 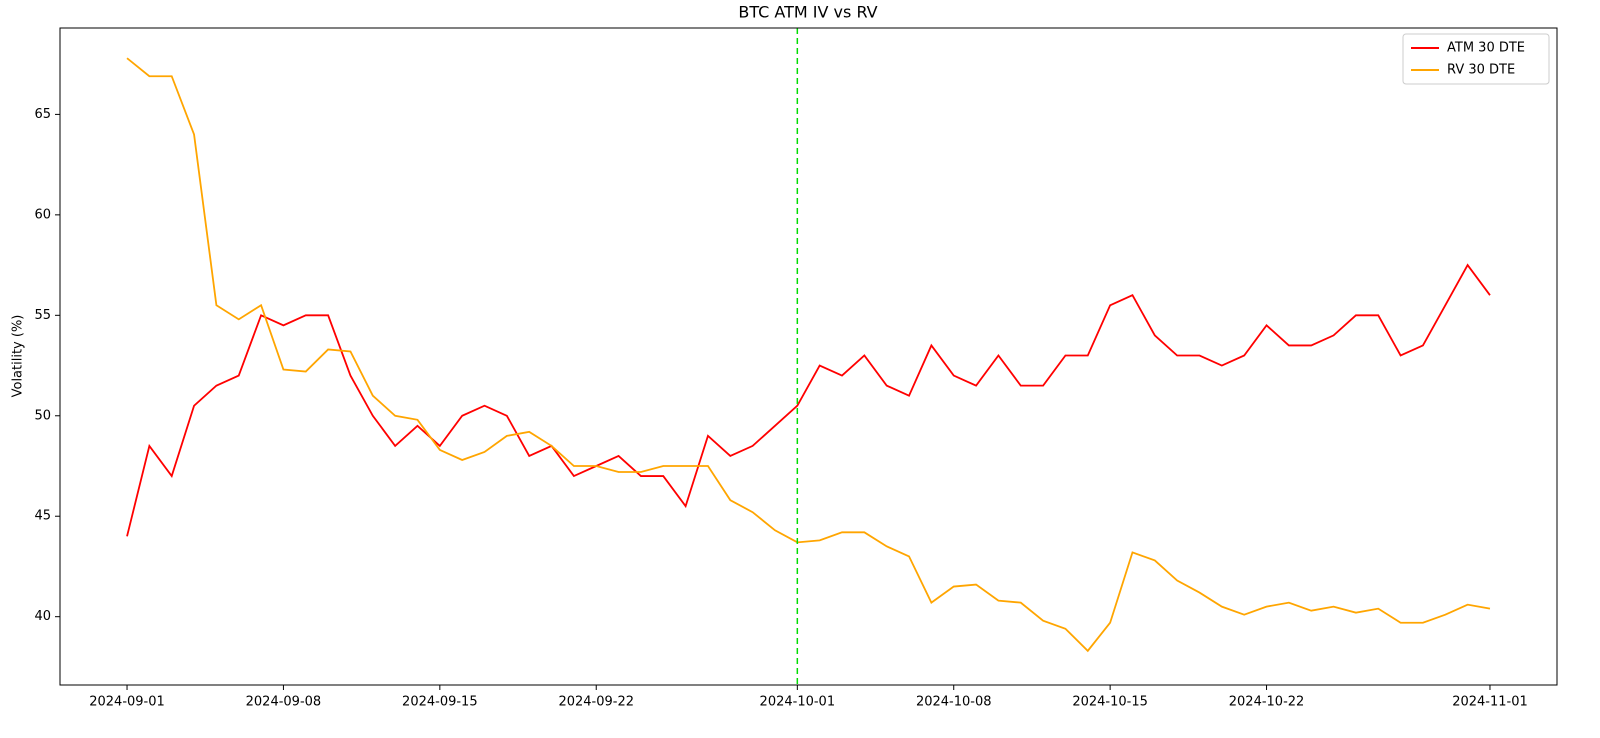 What do you see at coordinates (798, 702) in the screenshot?
I see `x-tick-label: 2024-10-01` at bounding box center [798, 702].